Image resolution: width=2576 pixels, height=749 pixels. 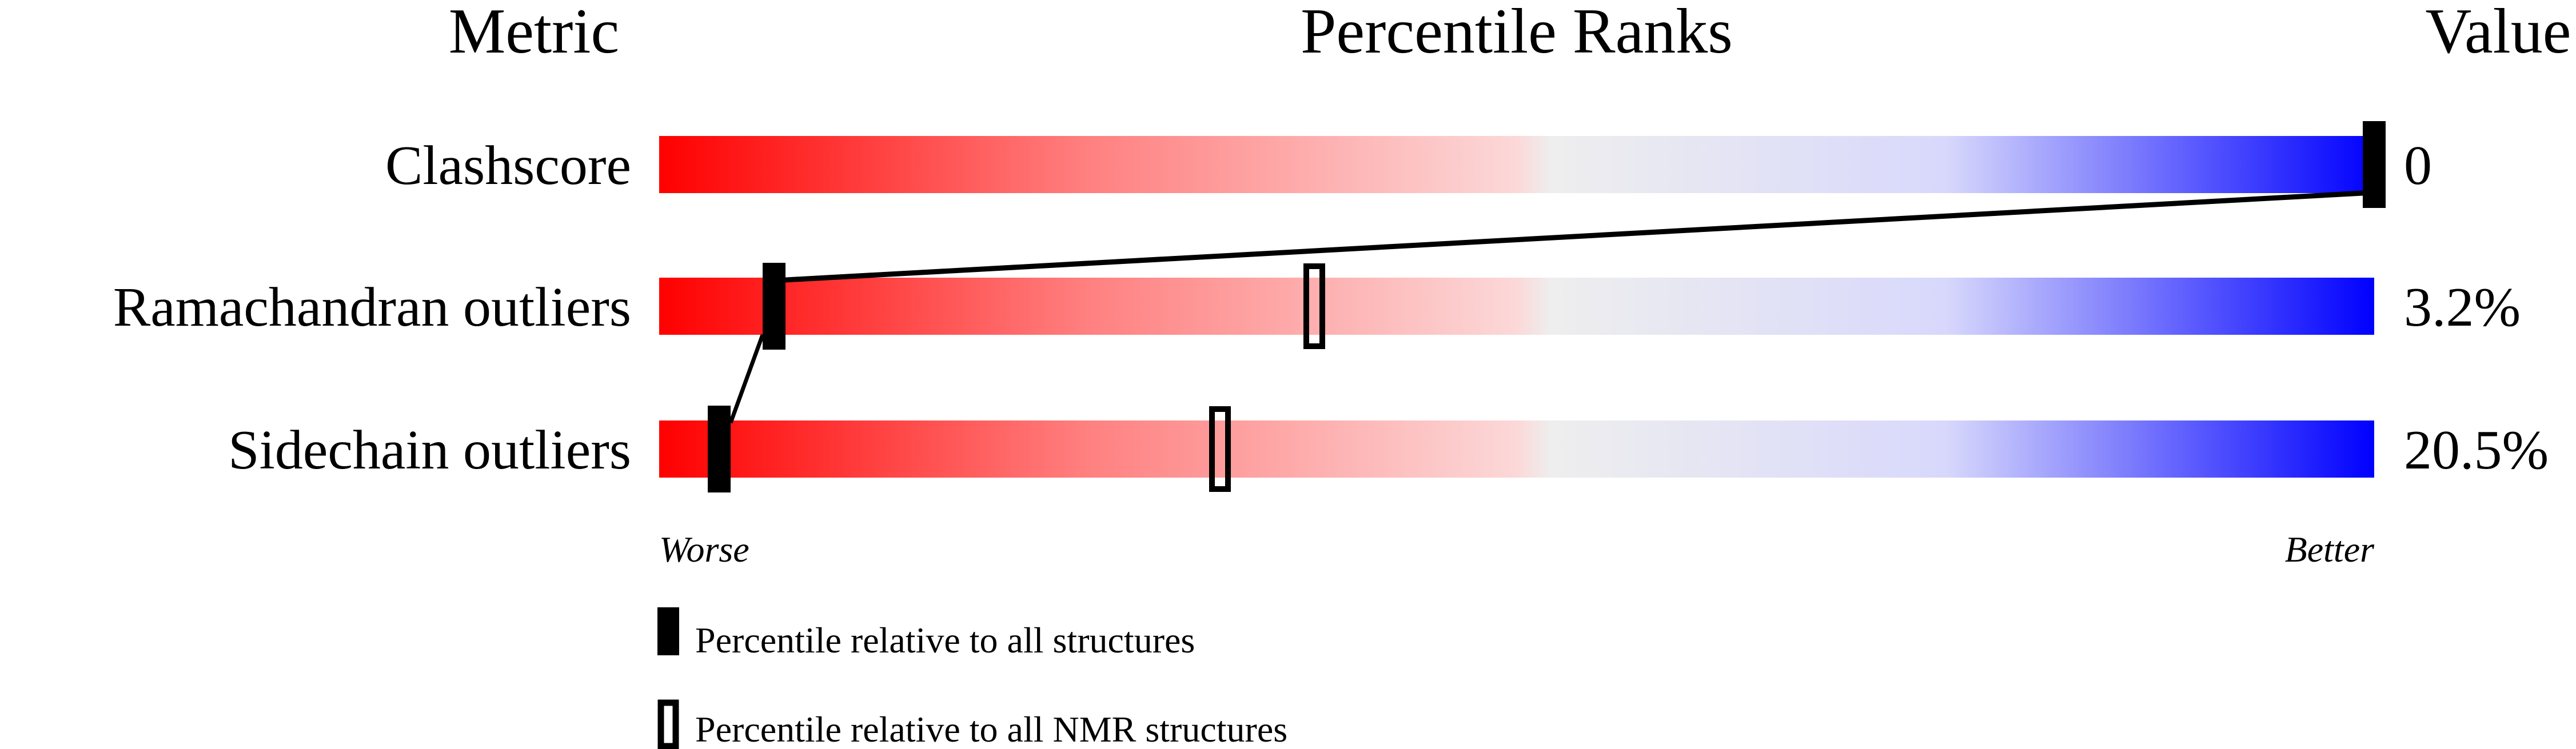 I want to click on worse-label: Worse, so click(x=704, y=549).